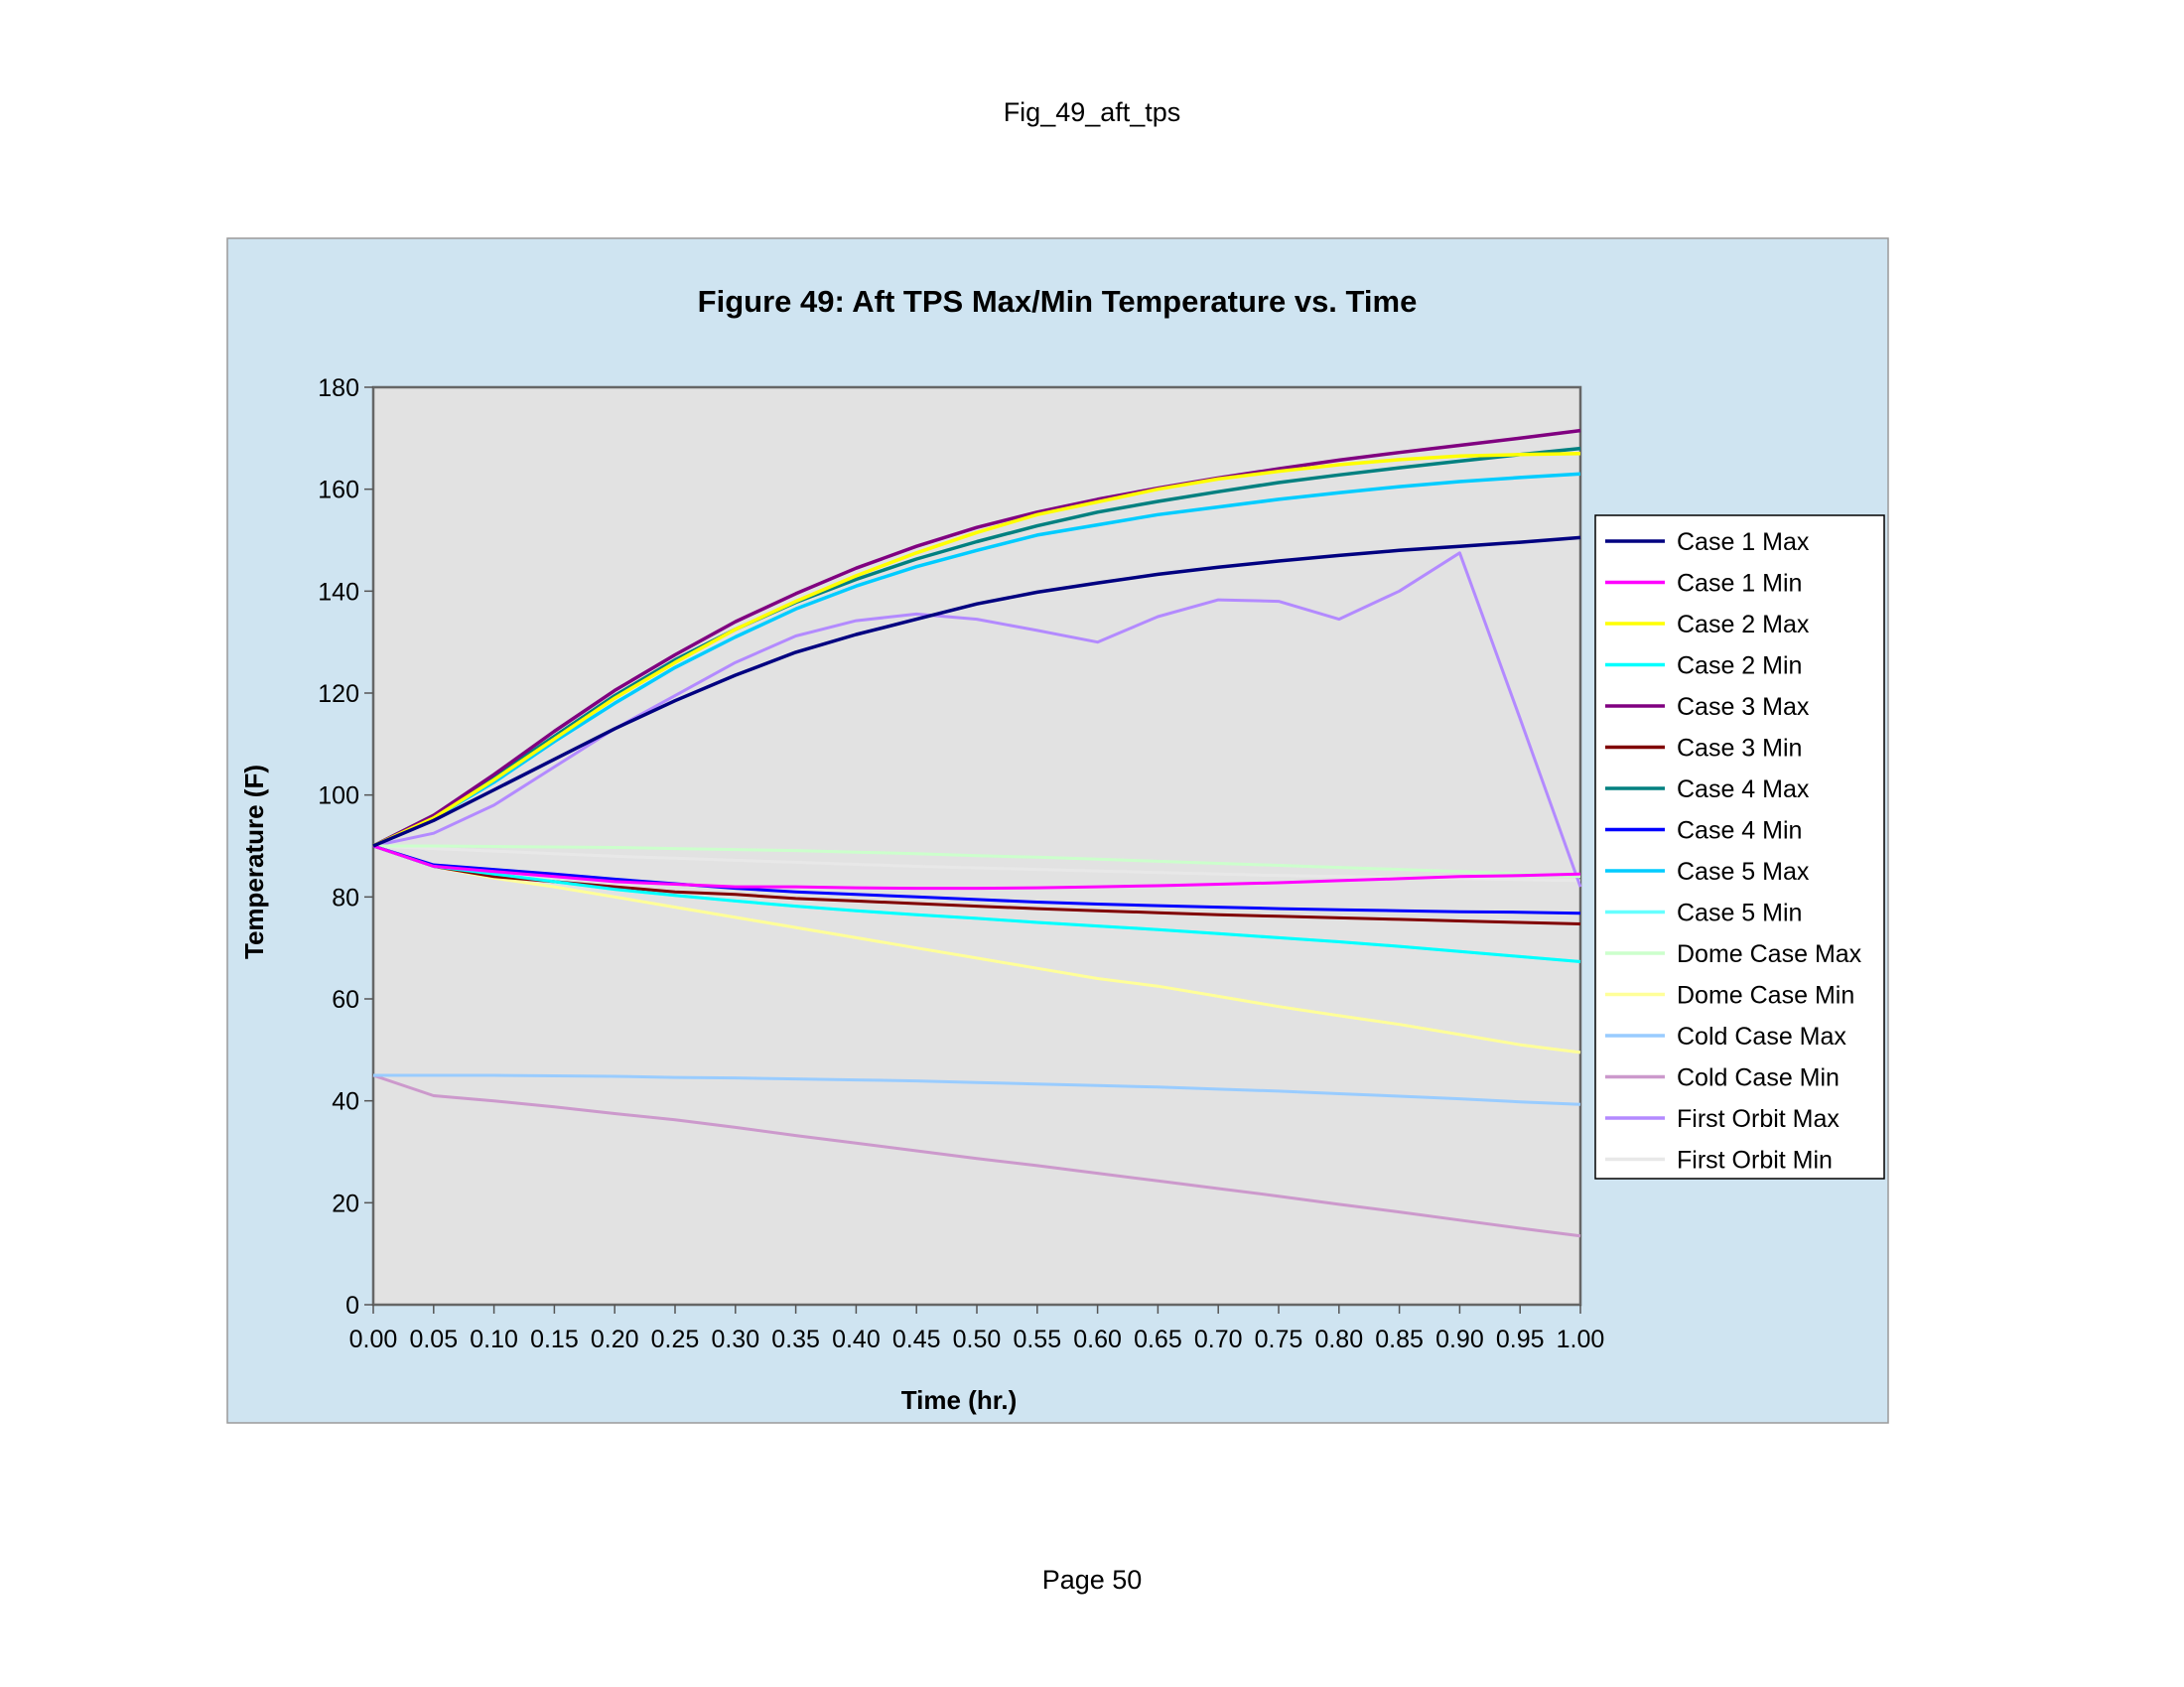 Image resolution: width=2184 pixels, height=1687 pixels. What do you see at coordinates (1037, 1339) in the screenshot?
I see `x-tick-label: 0.55` at bounding box center [1037, 1339].